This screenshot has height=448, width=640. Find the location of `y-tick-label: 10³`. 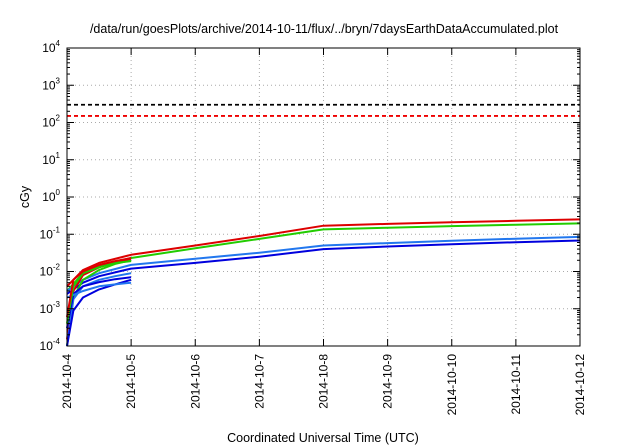

y-tick-label: 10³ is located at coordinates (51, 84).